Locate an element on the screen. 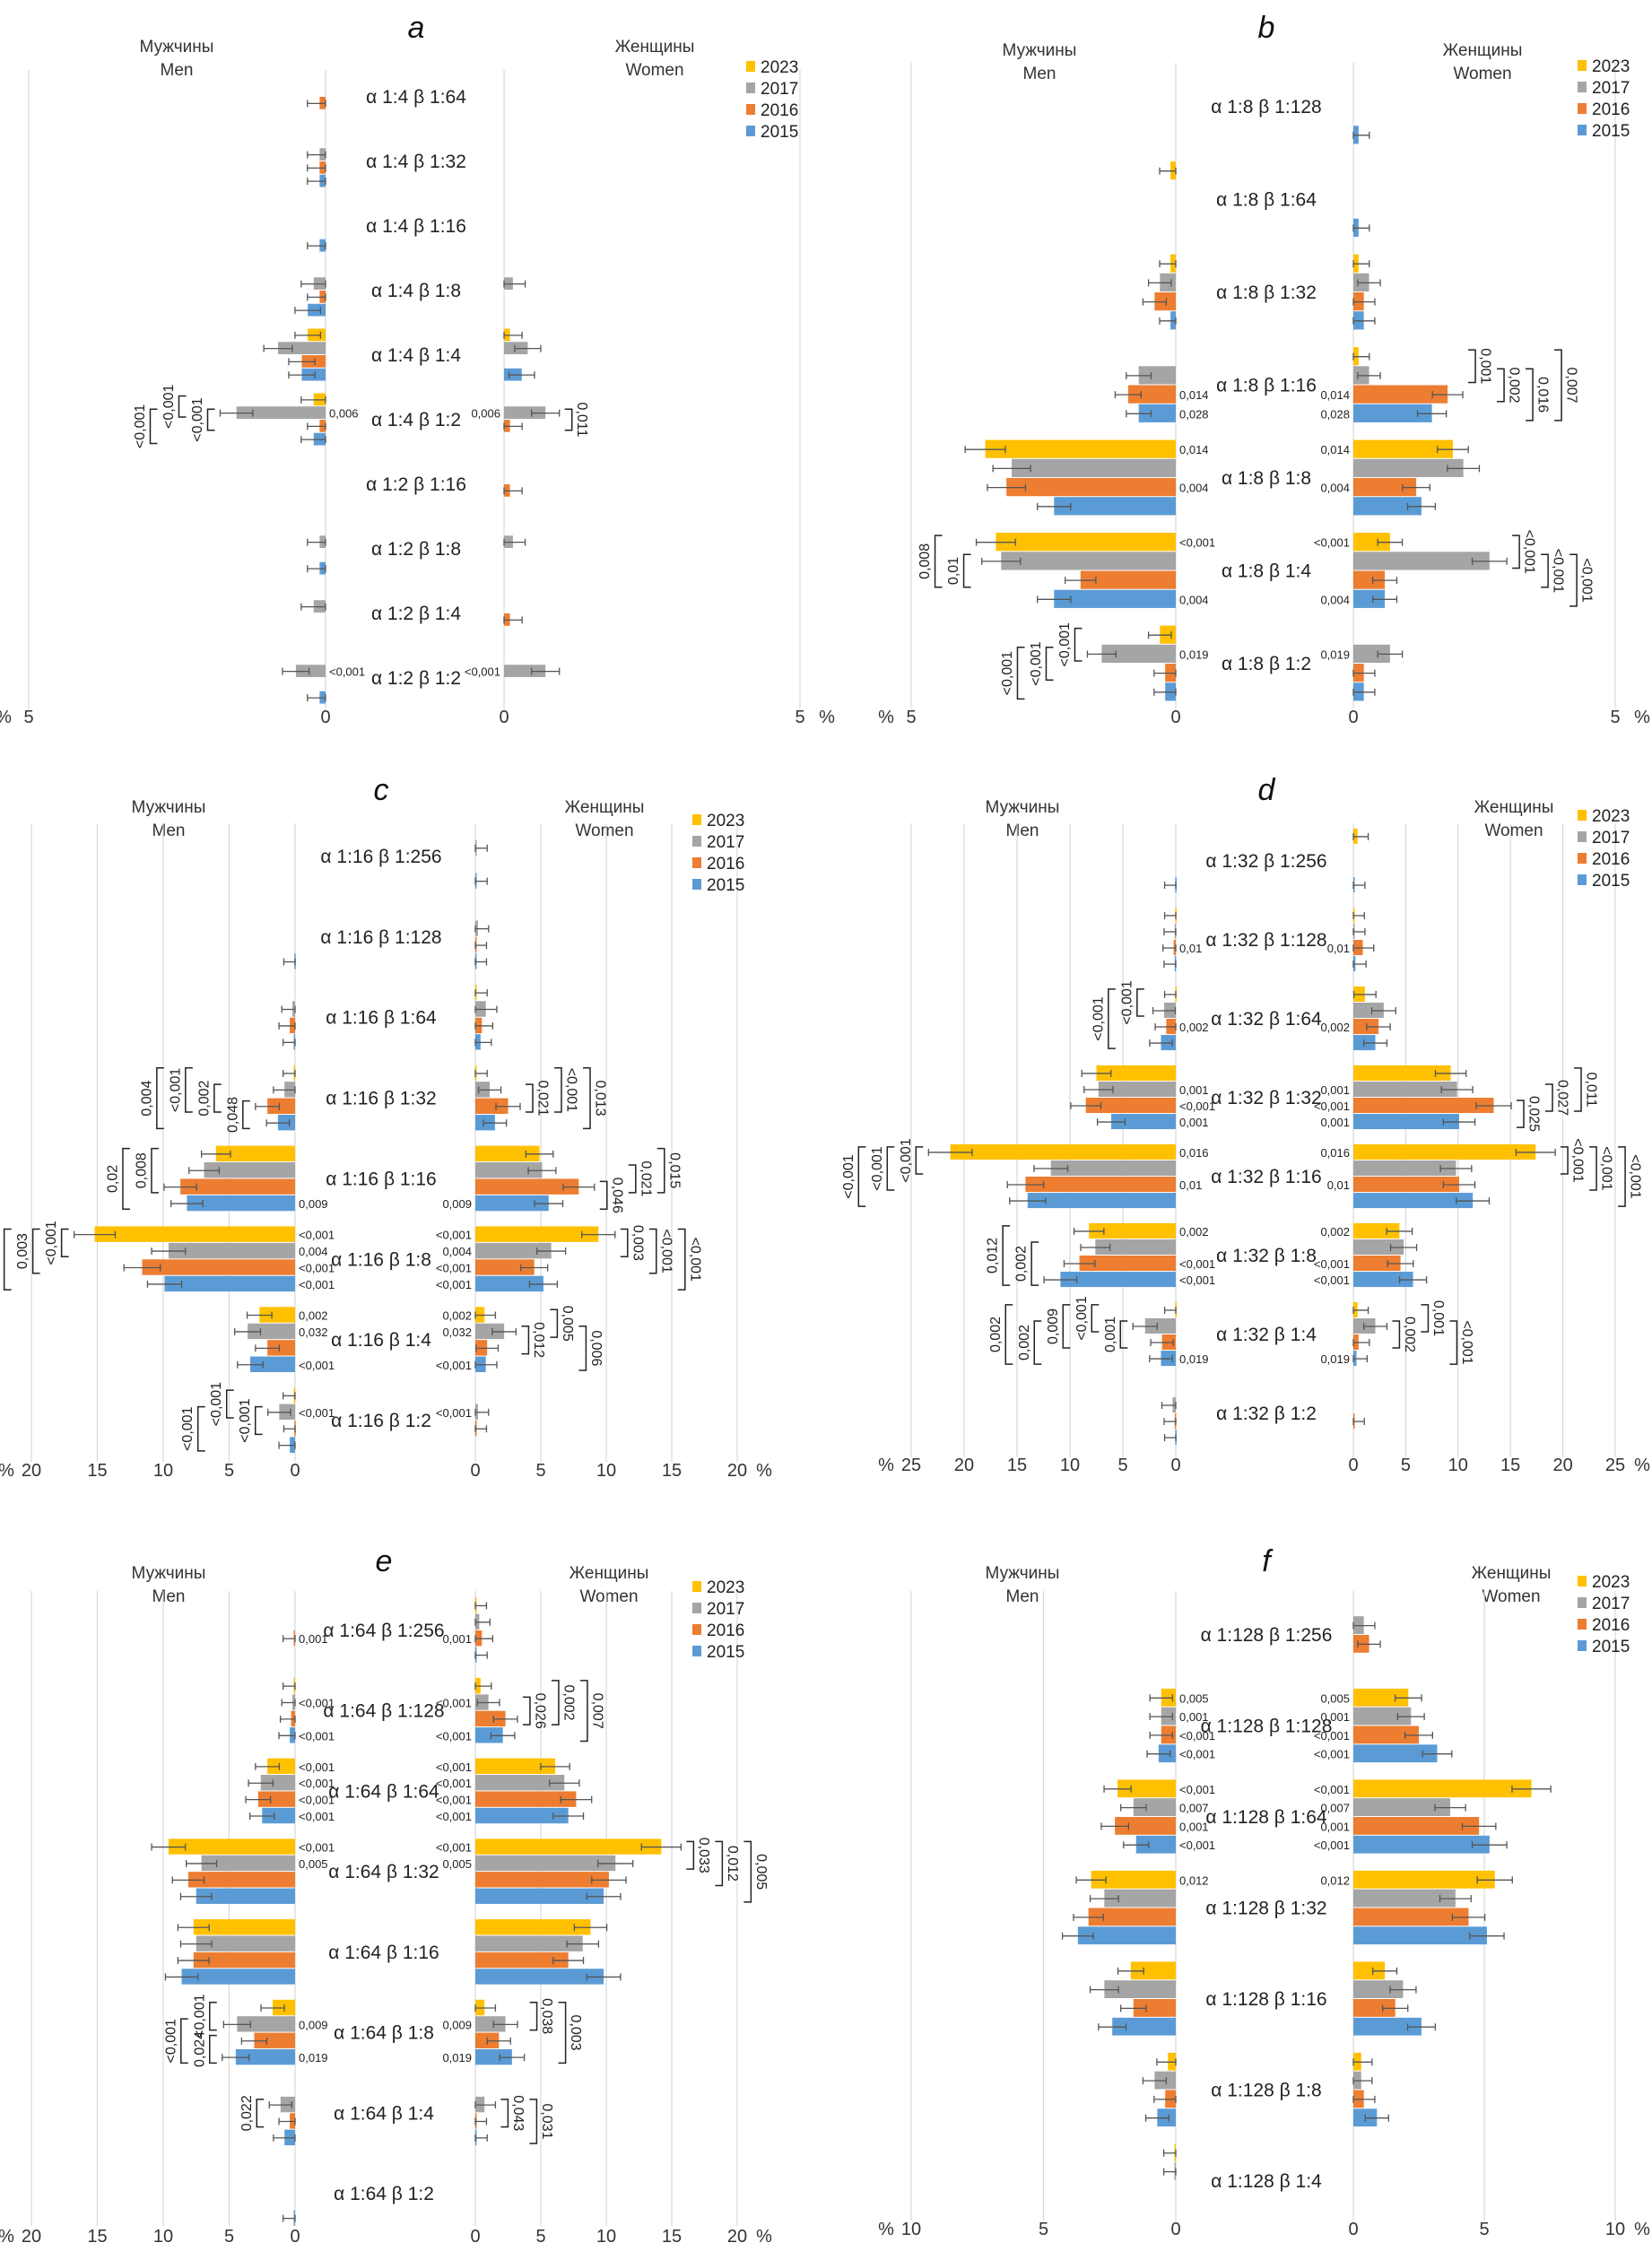 The width and height of the screenshot is (1652, 2260). legend-swatch-2016 is located at coordinates (696, 1629).